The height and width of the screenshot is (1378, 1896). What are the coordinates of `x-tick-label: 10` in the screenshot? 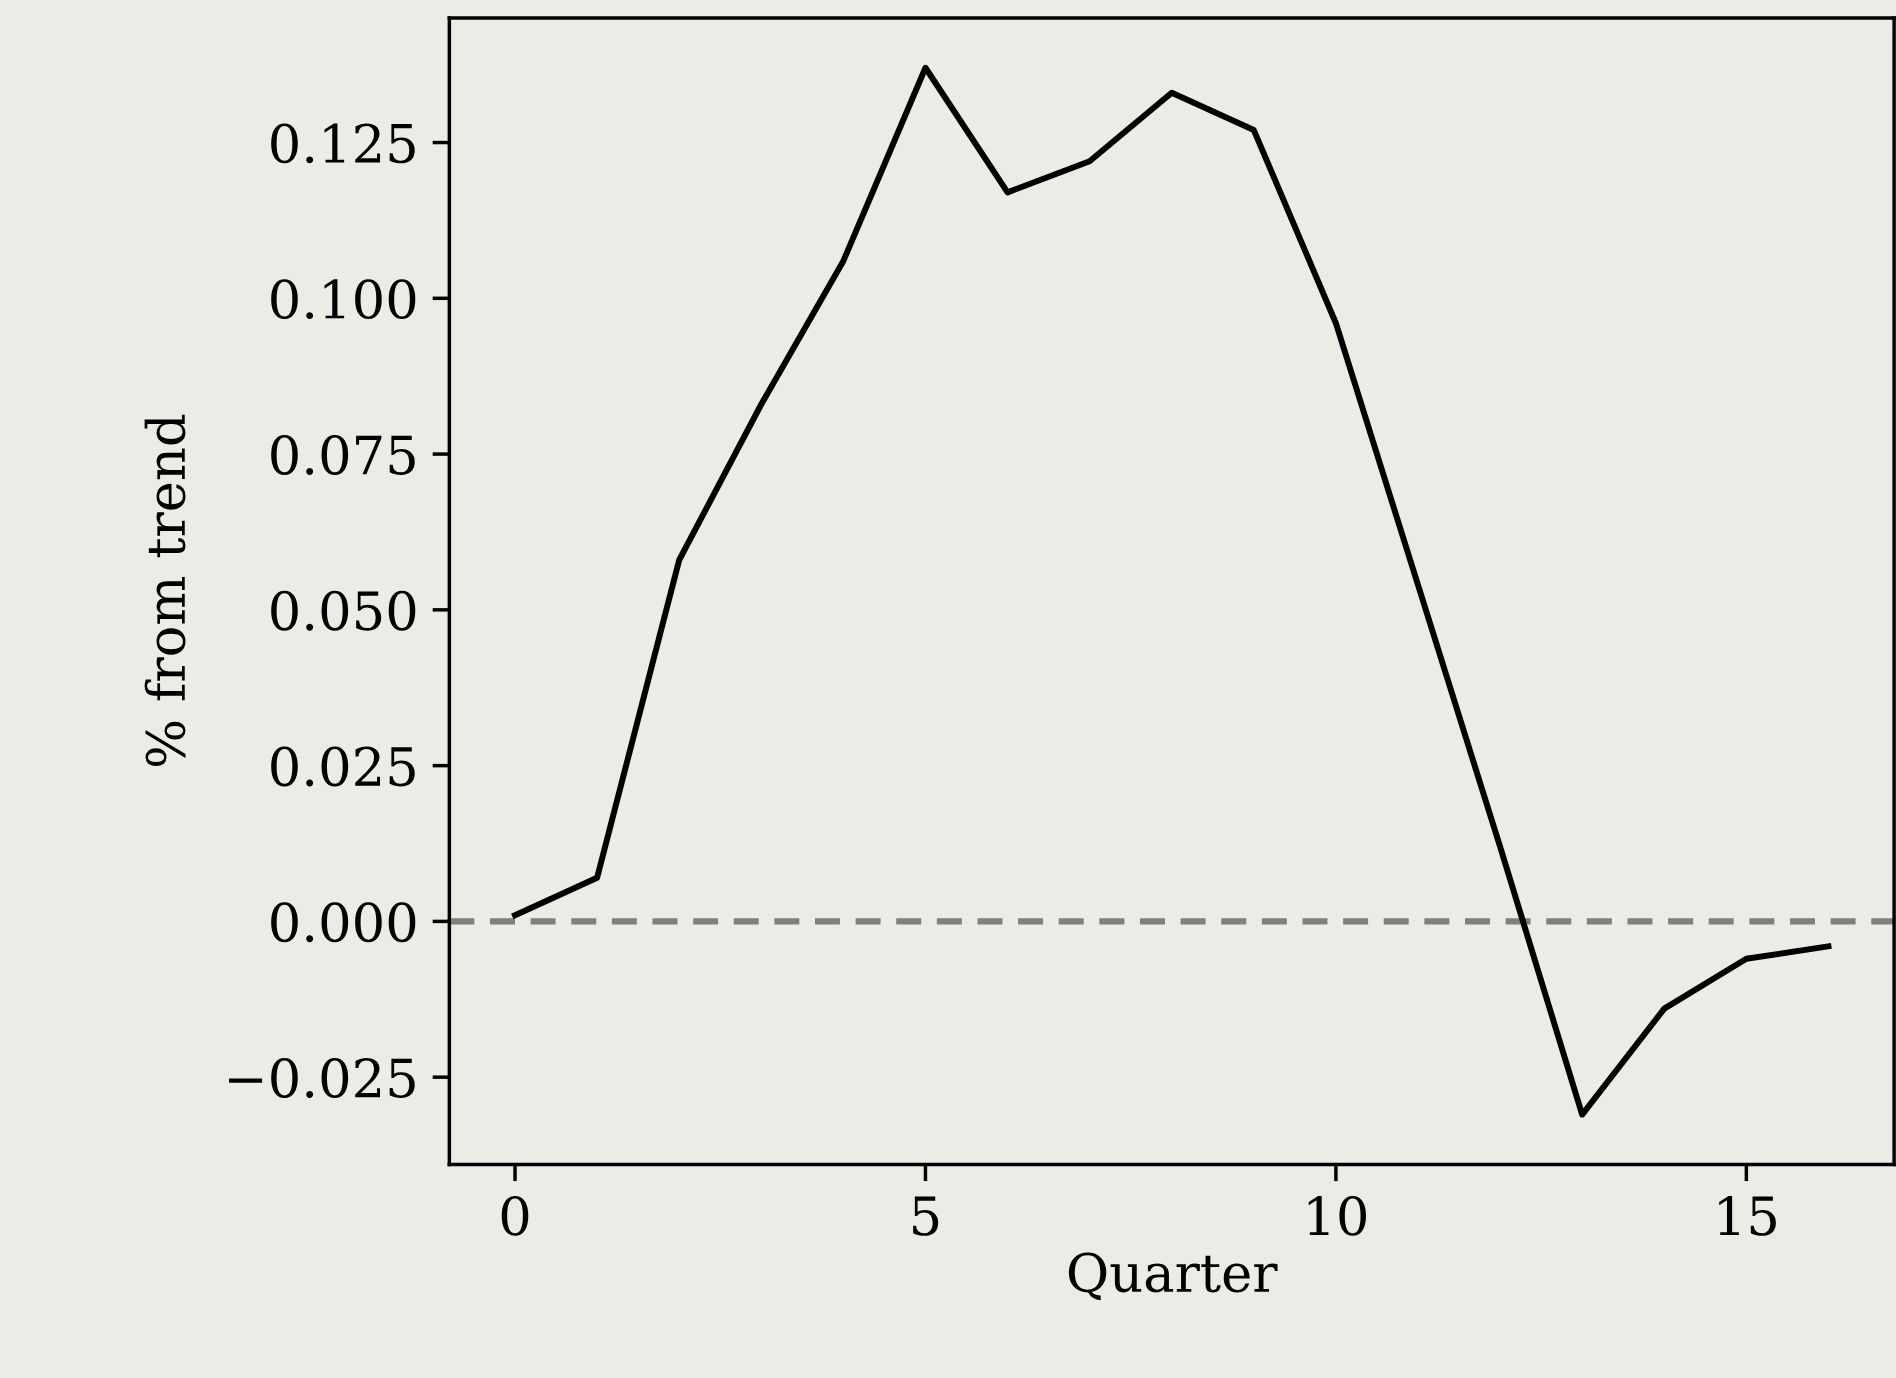 It's located at (1337, 1215).